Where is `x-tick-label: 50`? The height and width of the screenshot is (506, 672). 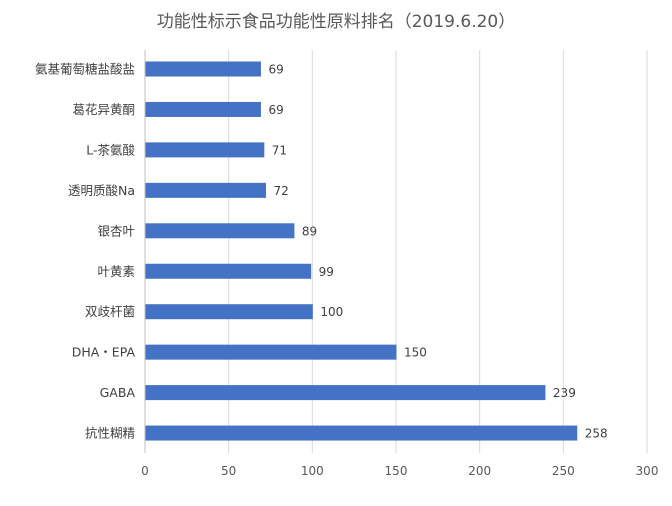
x-tick-label: 50 is located at coordinates (228, 471).